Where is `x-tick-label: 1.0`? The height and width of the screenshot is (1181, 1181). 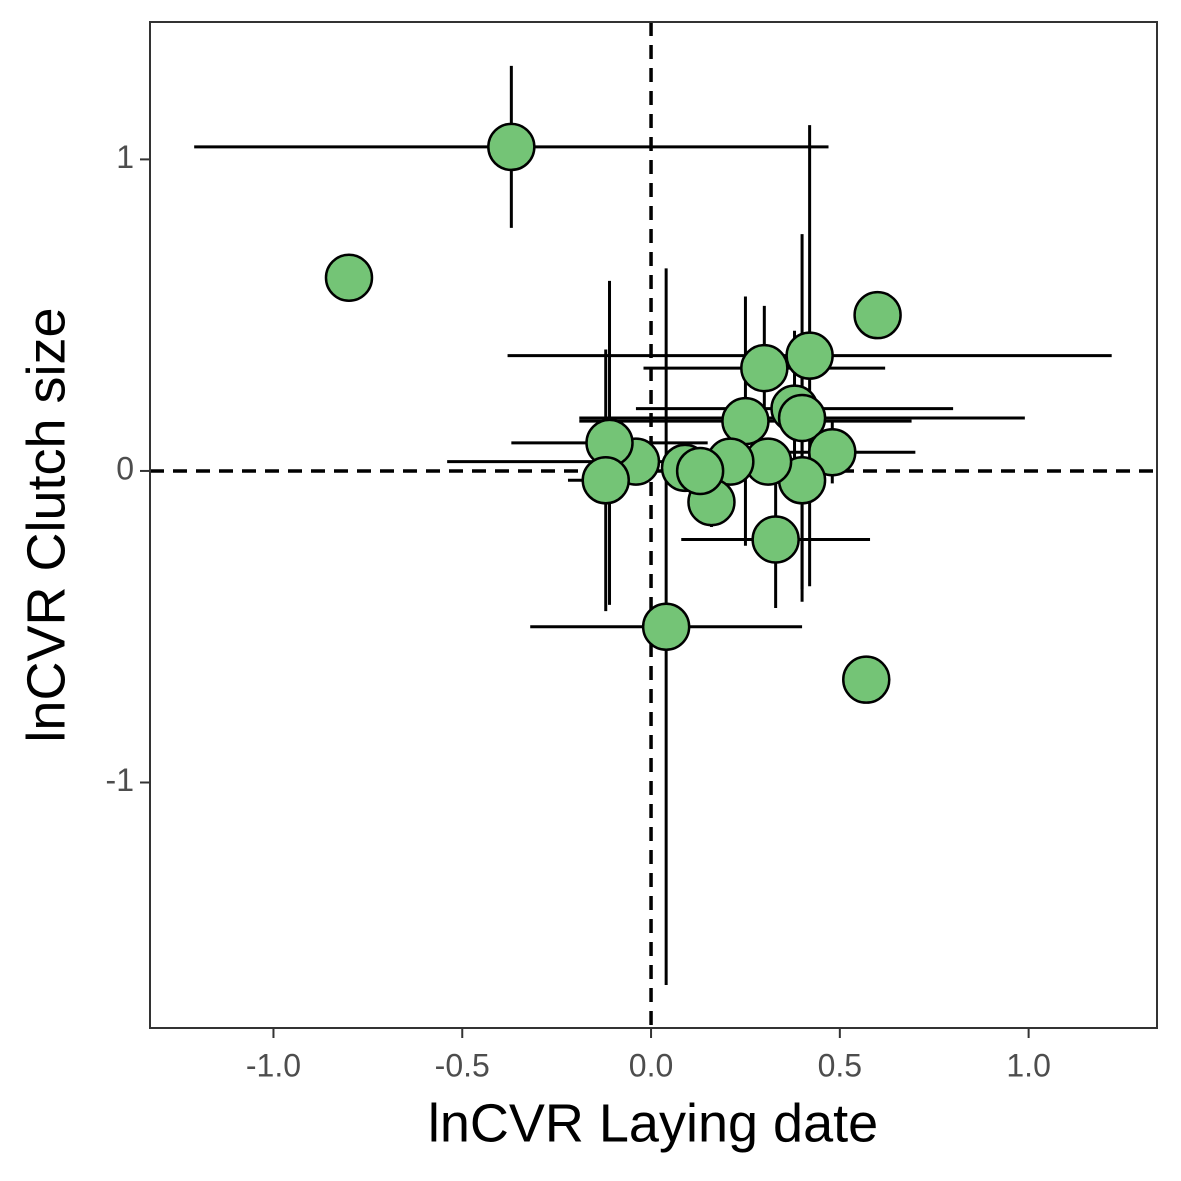
x-tick-label: 1.0 is located at coordinates (1028, 1065).